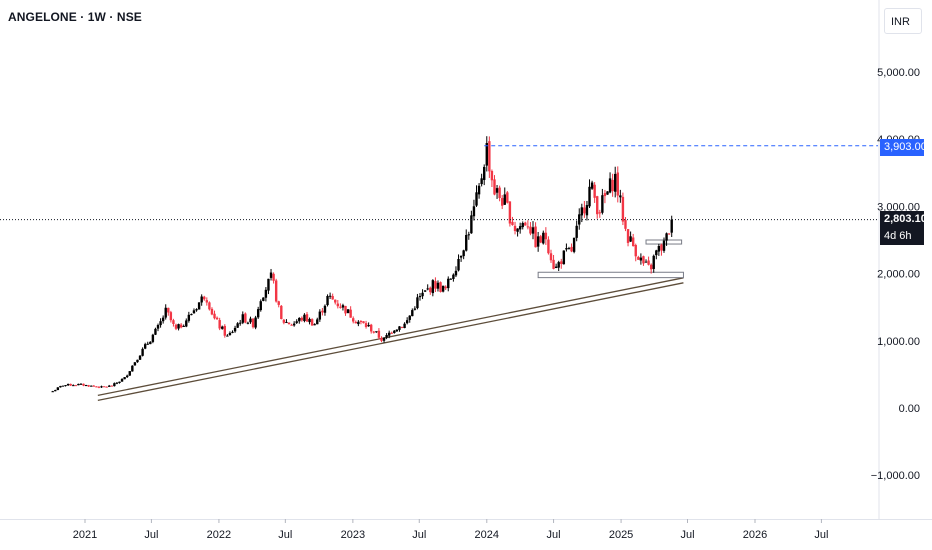 This screenshot has width=932, height=550. Describe the element at coordinates (909, 409) in the screenshot. I see `y-tick-label: 0.00` at that location.